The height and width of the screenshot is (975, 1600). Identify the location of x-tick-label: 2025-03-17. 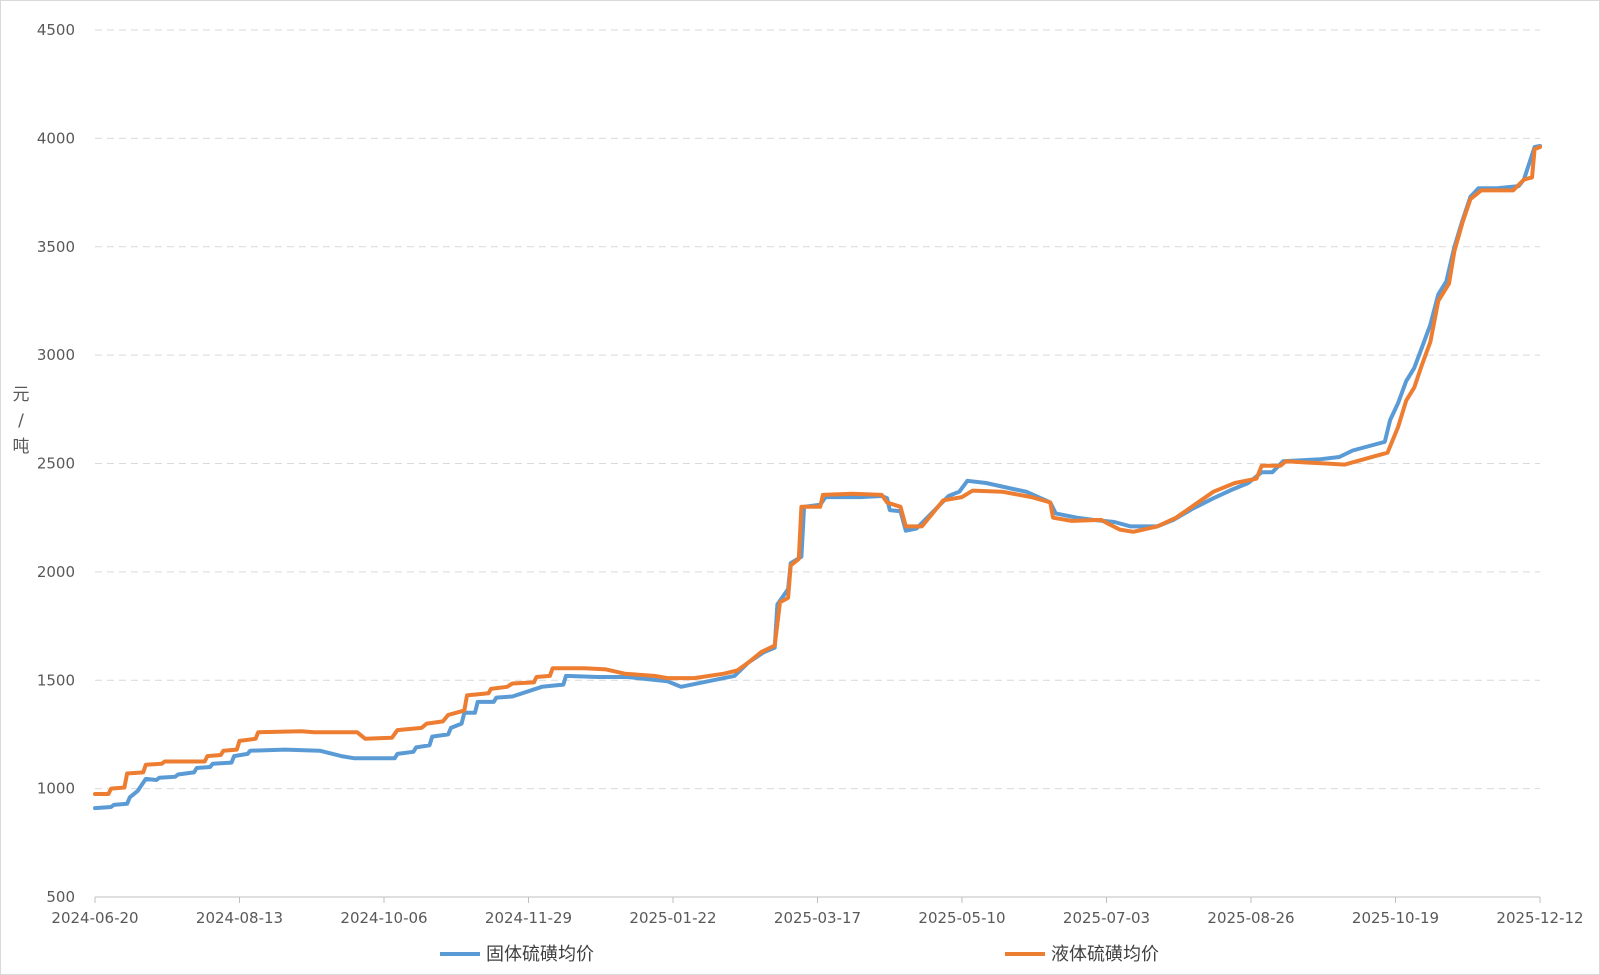
(817, 918).